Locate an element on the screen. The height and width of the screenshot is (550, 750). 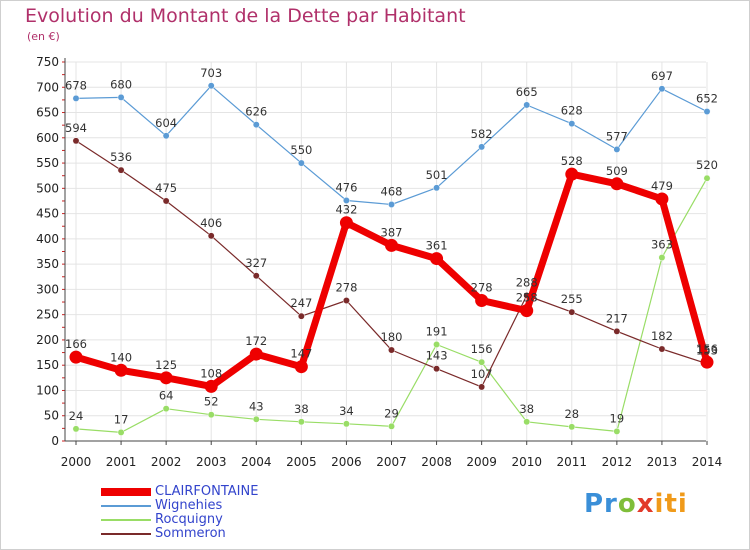
data-point-rocquigny-2012 is located at coordinates (617, 431).